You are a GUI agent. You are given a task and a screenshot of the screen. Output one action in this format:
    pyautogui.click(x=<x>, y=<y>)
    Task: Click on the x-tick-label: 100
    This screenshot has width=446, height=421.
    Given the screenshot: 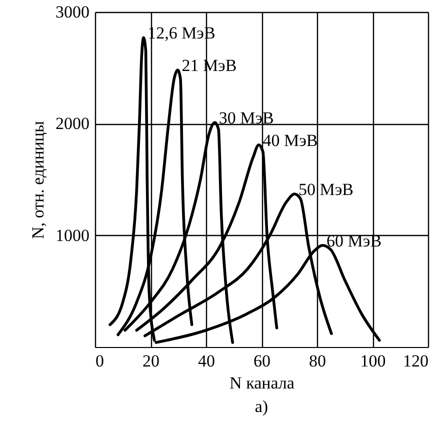 What is the action you would take?
    pyautogui.click(x=373, y=361)
    